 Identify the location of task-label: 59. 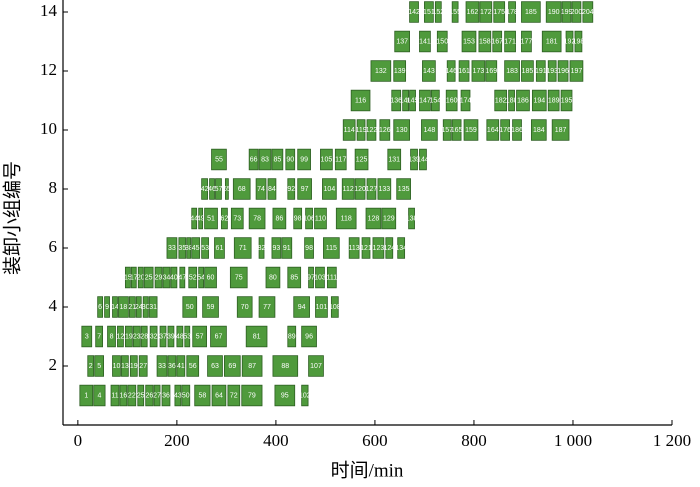
(211, 307).